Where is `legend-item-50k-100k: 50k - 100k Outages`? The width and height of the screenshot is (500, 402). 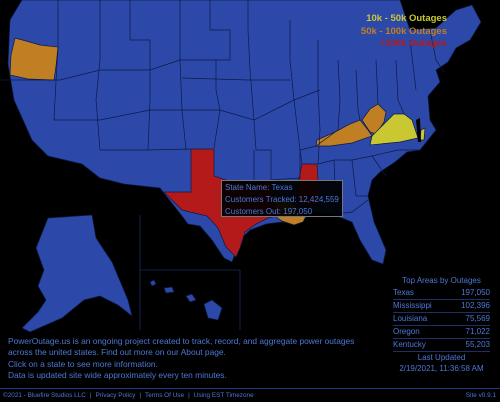
legend-item-50k-100k: 50k - 100k Outages is located at coordinates (403, 31).